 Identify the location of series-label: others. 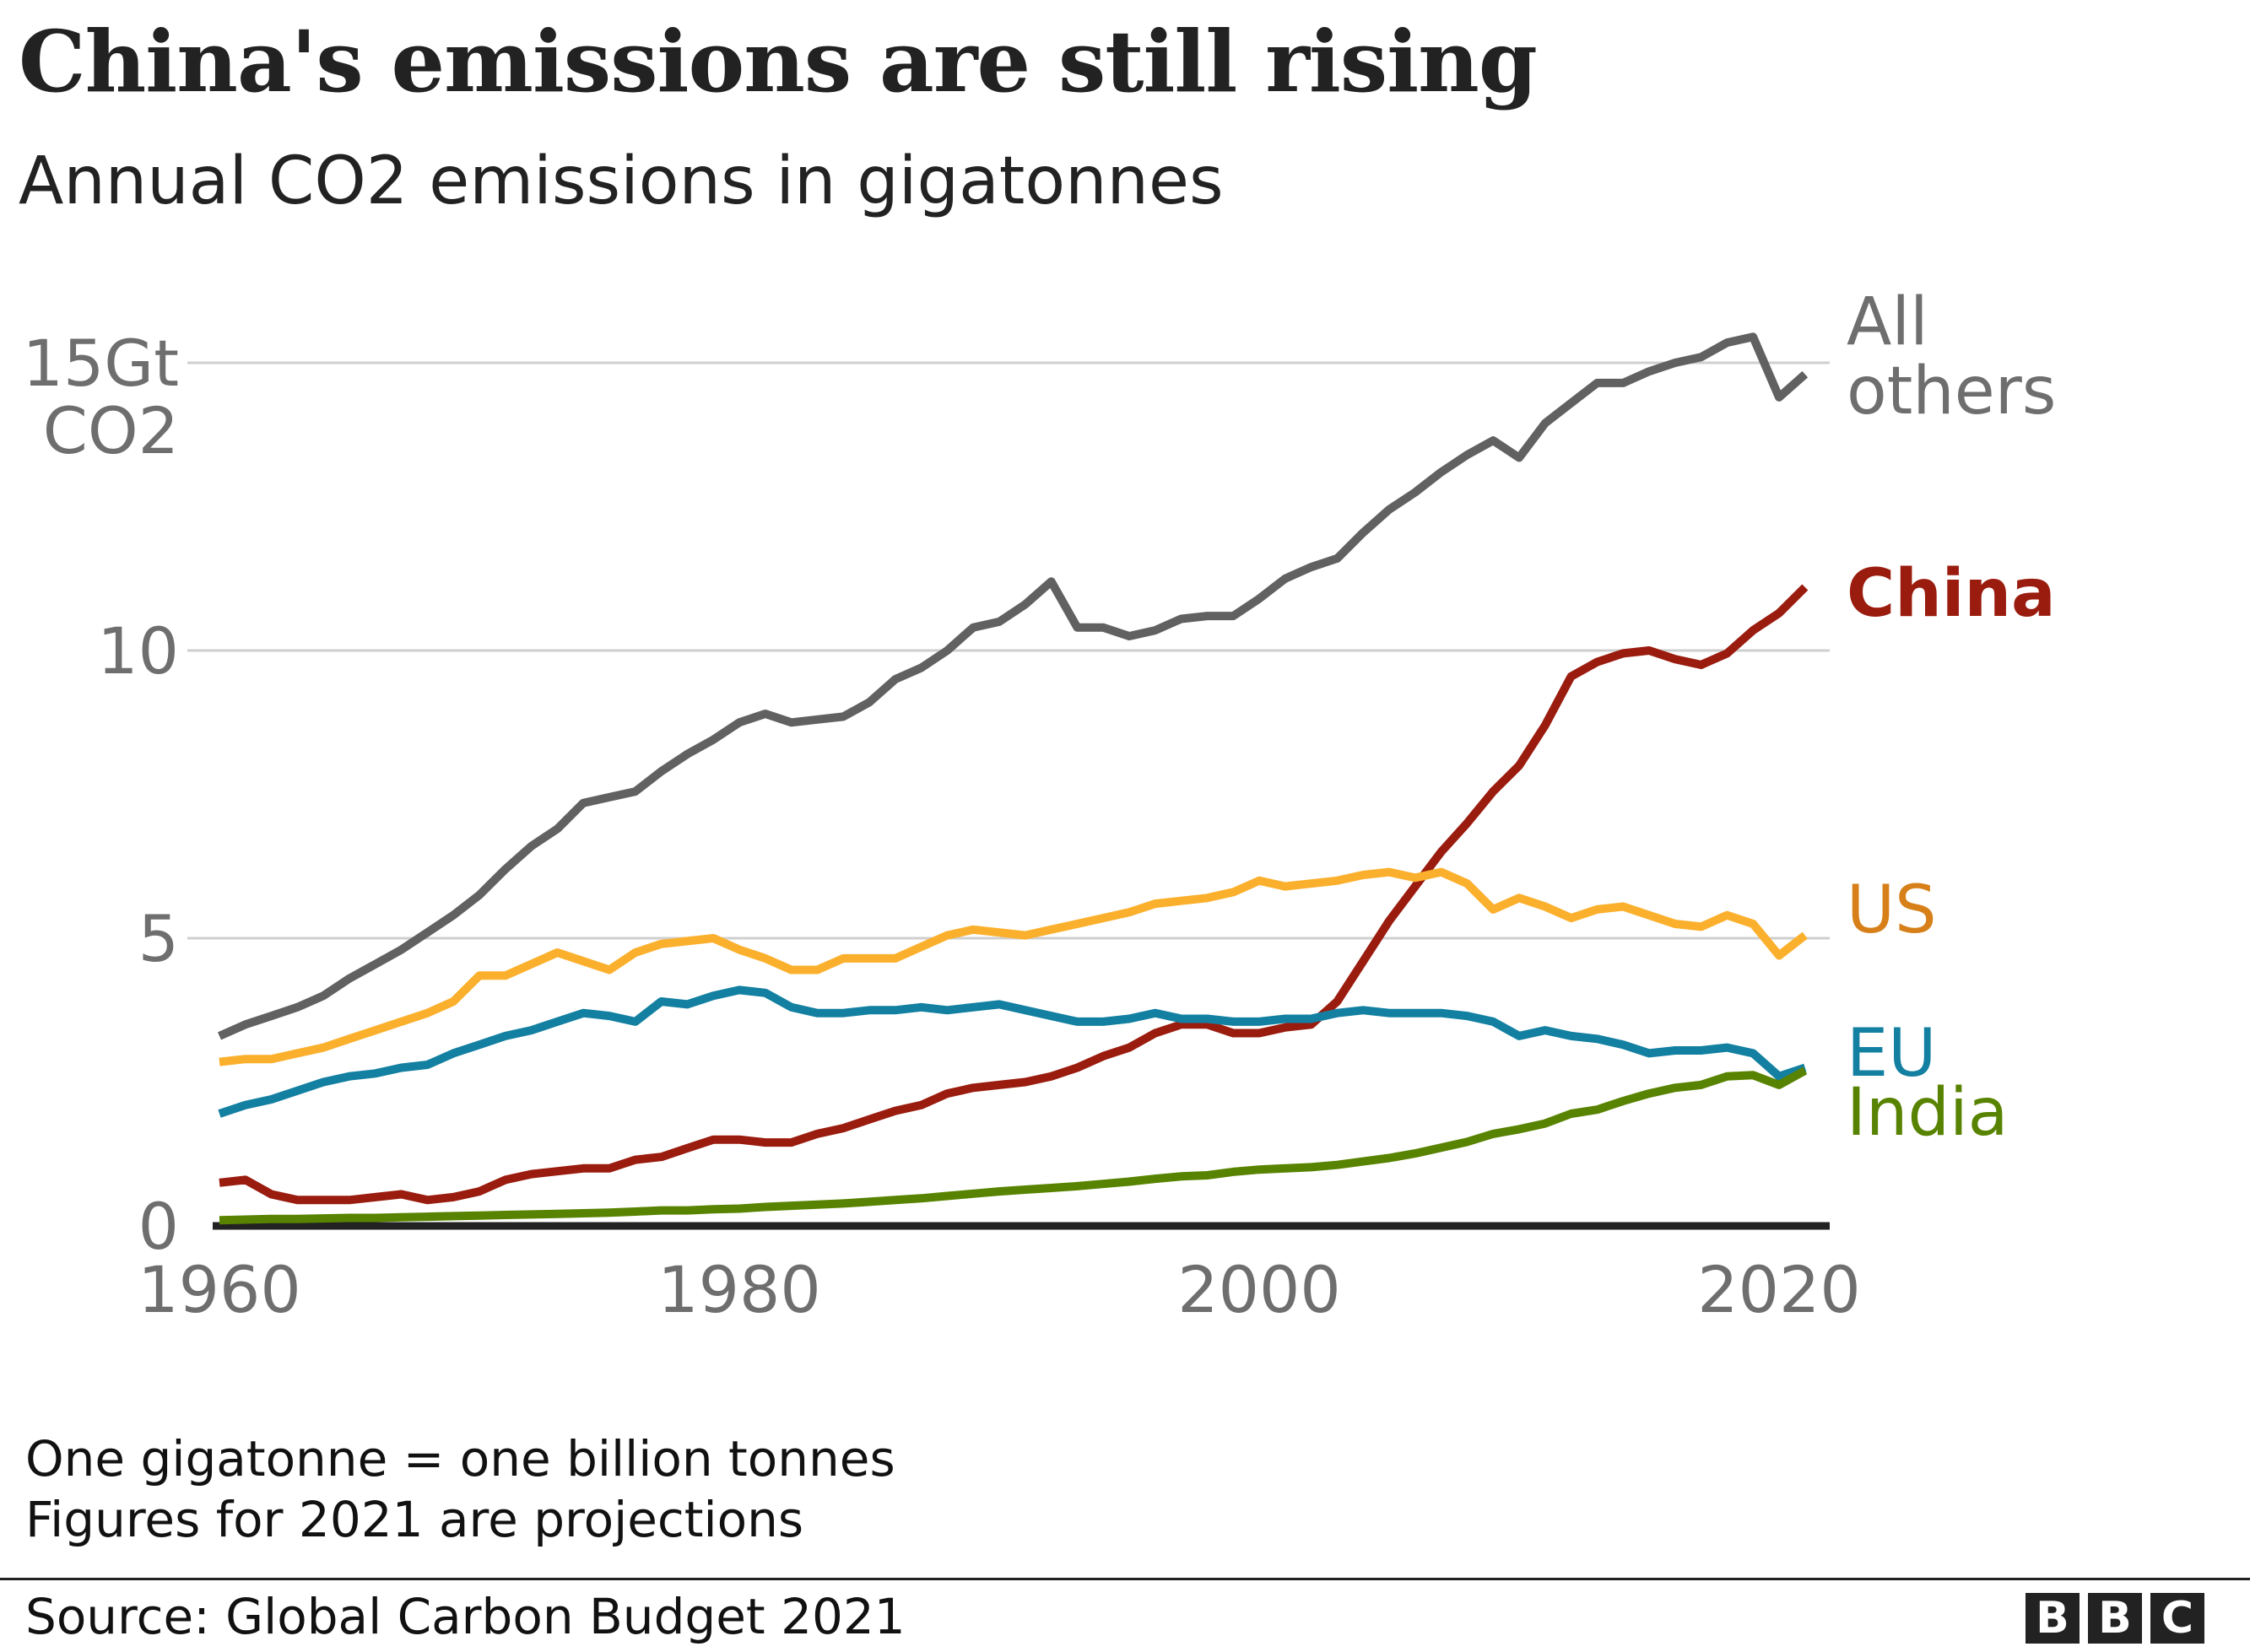
(1951, 391).